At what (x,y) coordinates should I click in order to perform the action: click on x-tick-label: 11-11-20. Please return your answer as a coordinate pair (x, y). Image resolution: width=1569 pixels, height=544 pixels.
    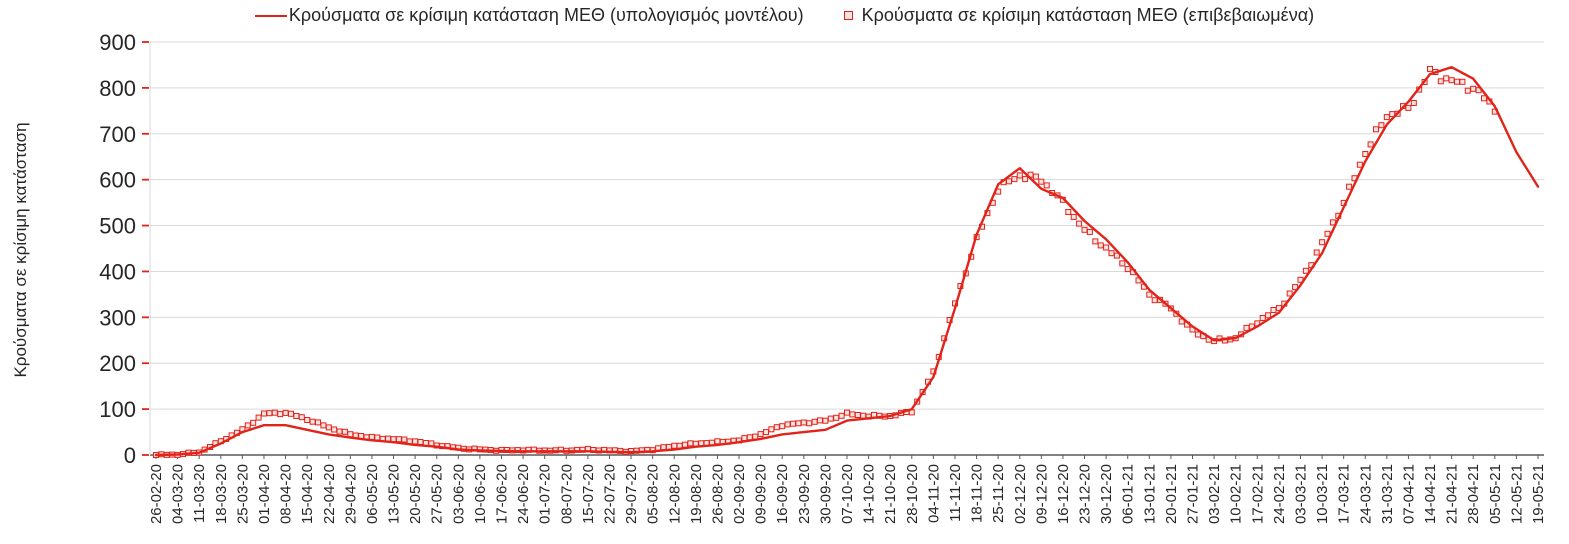
    Looking at the image, I should click on (955, 493).